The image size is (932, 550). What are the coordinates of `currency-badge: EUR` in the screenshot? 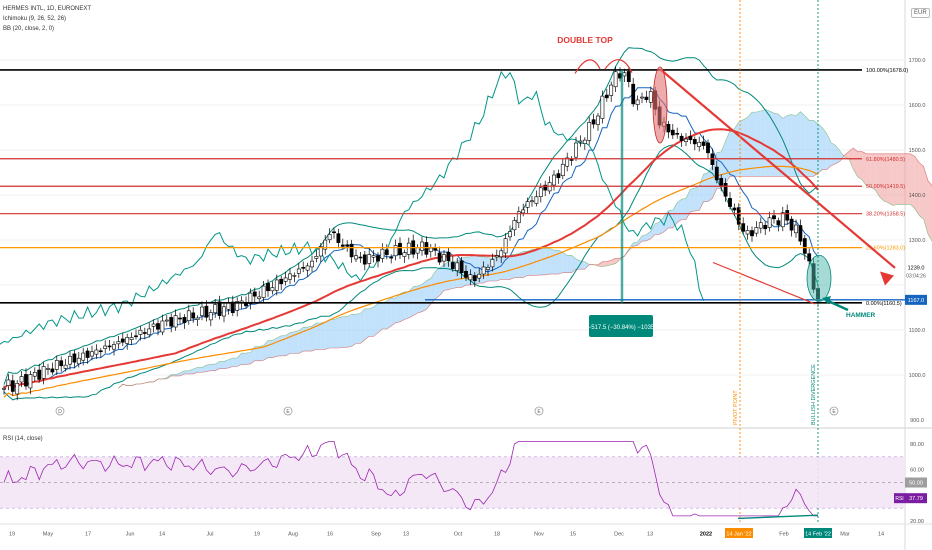 It's located at (920, 13).